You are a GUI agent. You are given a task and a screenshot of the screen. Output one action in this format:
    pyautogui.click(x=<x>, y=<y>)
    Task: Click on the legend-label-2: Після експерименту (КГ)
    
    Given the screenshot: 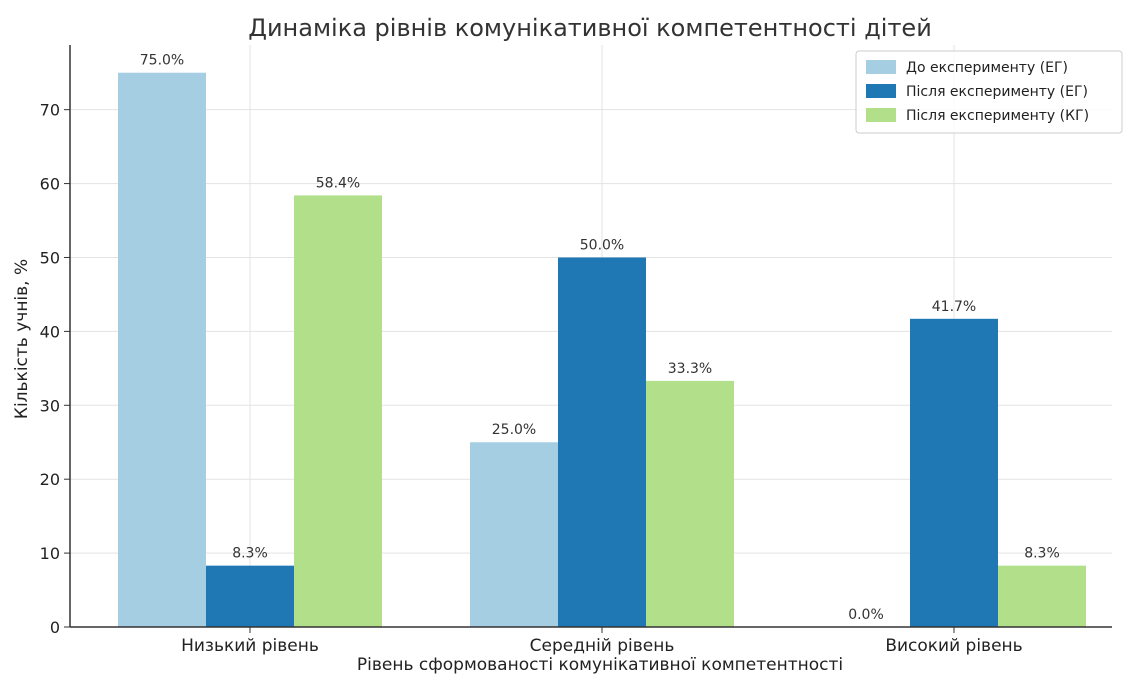 What is the action you would take?
    pyautogui.click(x=997, y=116)
    